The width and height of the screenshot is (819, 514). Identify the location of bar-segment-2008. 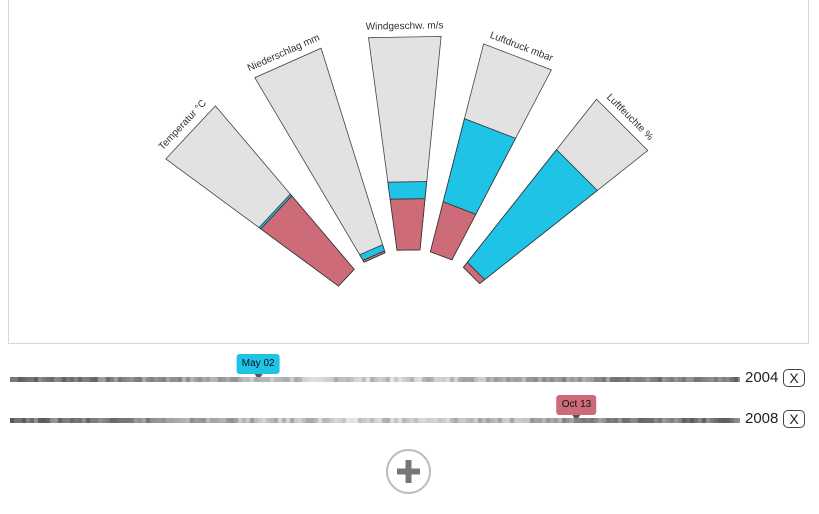
(407, 224).